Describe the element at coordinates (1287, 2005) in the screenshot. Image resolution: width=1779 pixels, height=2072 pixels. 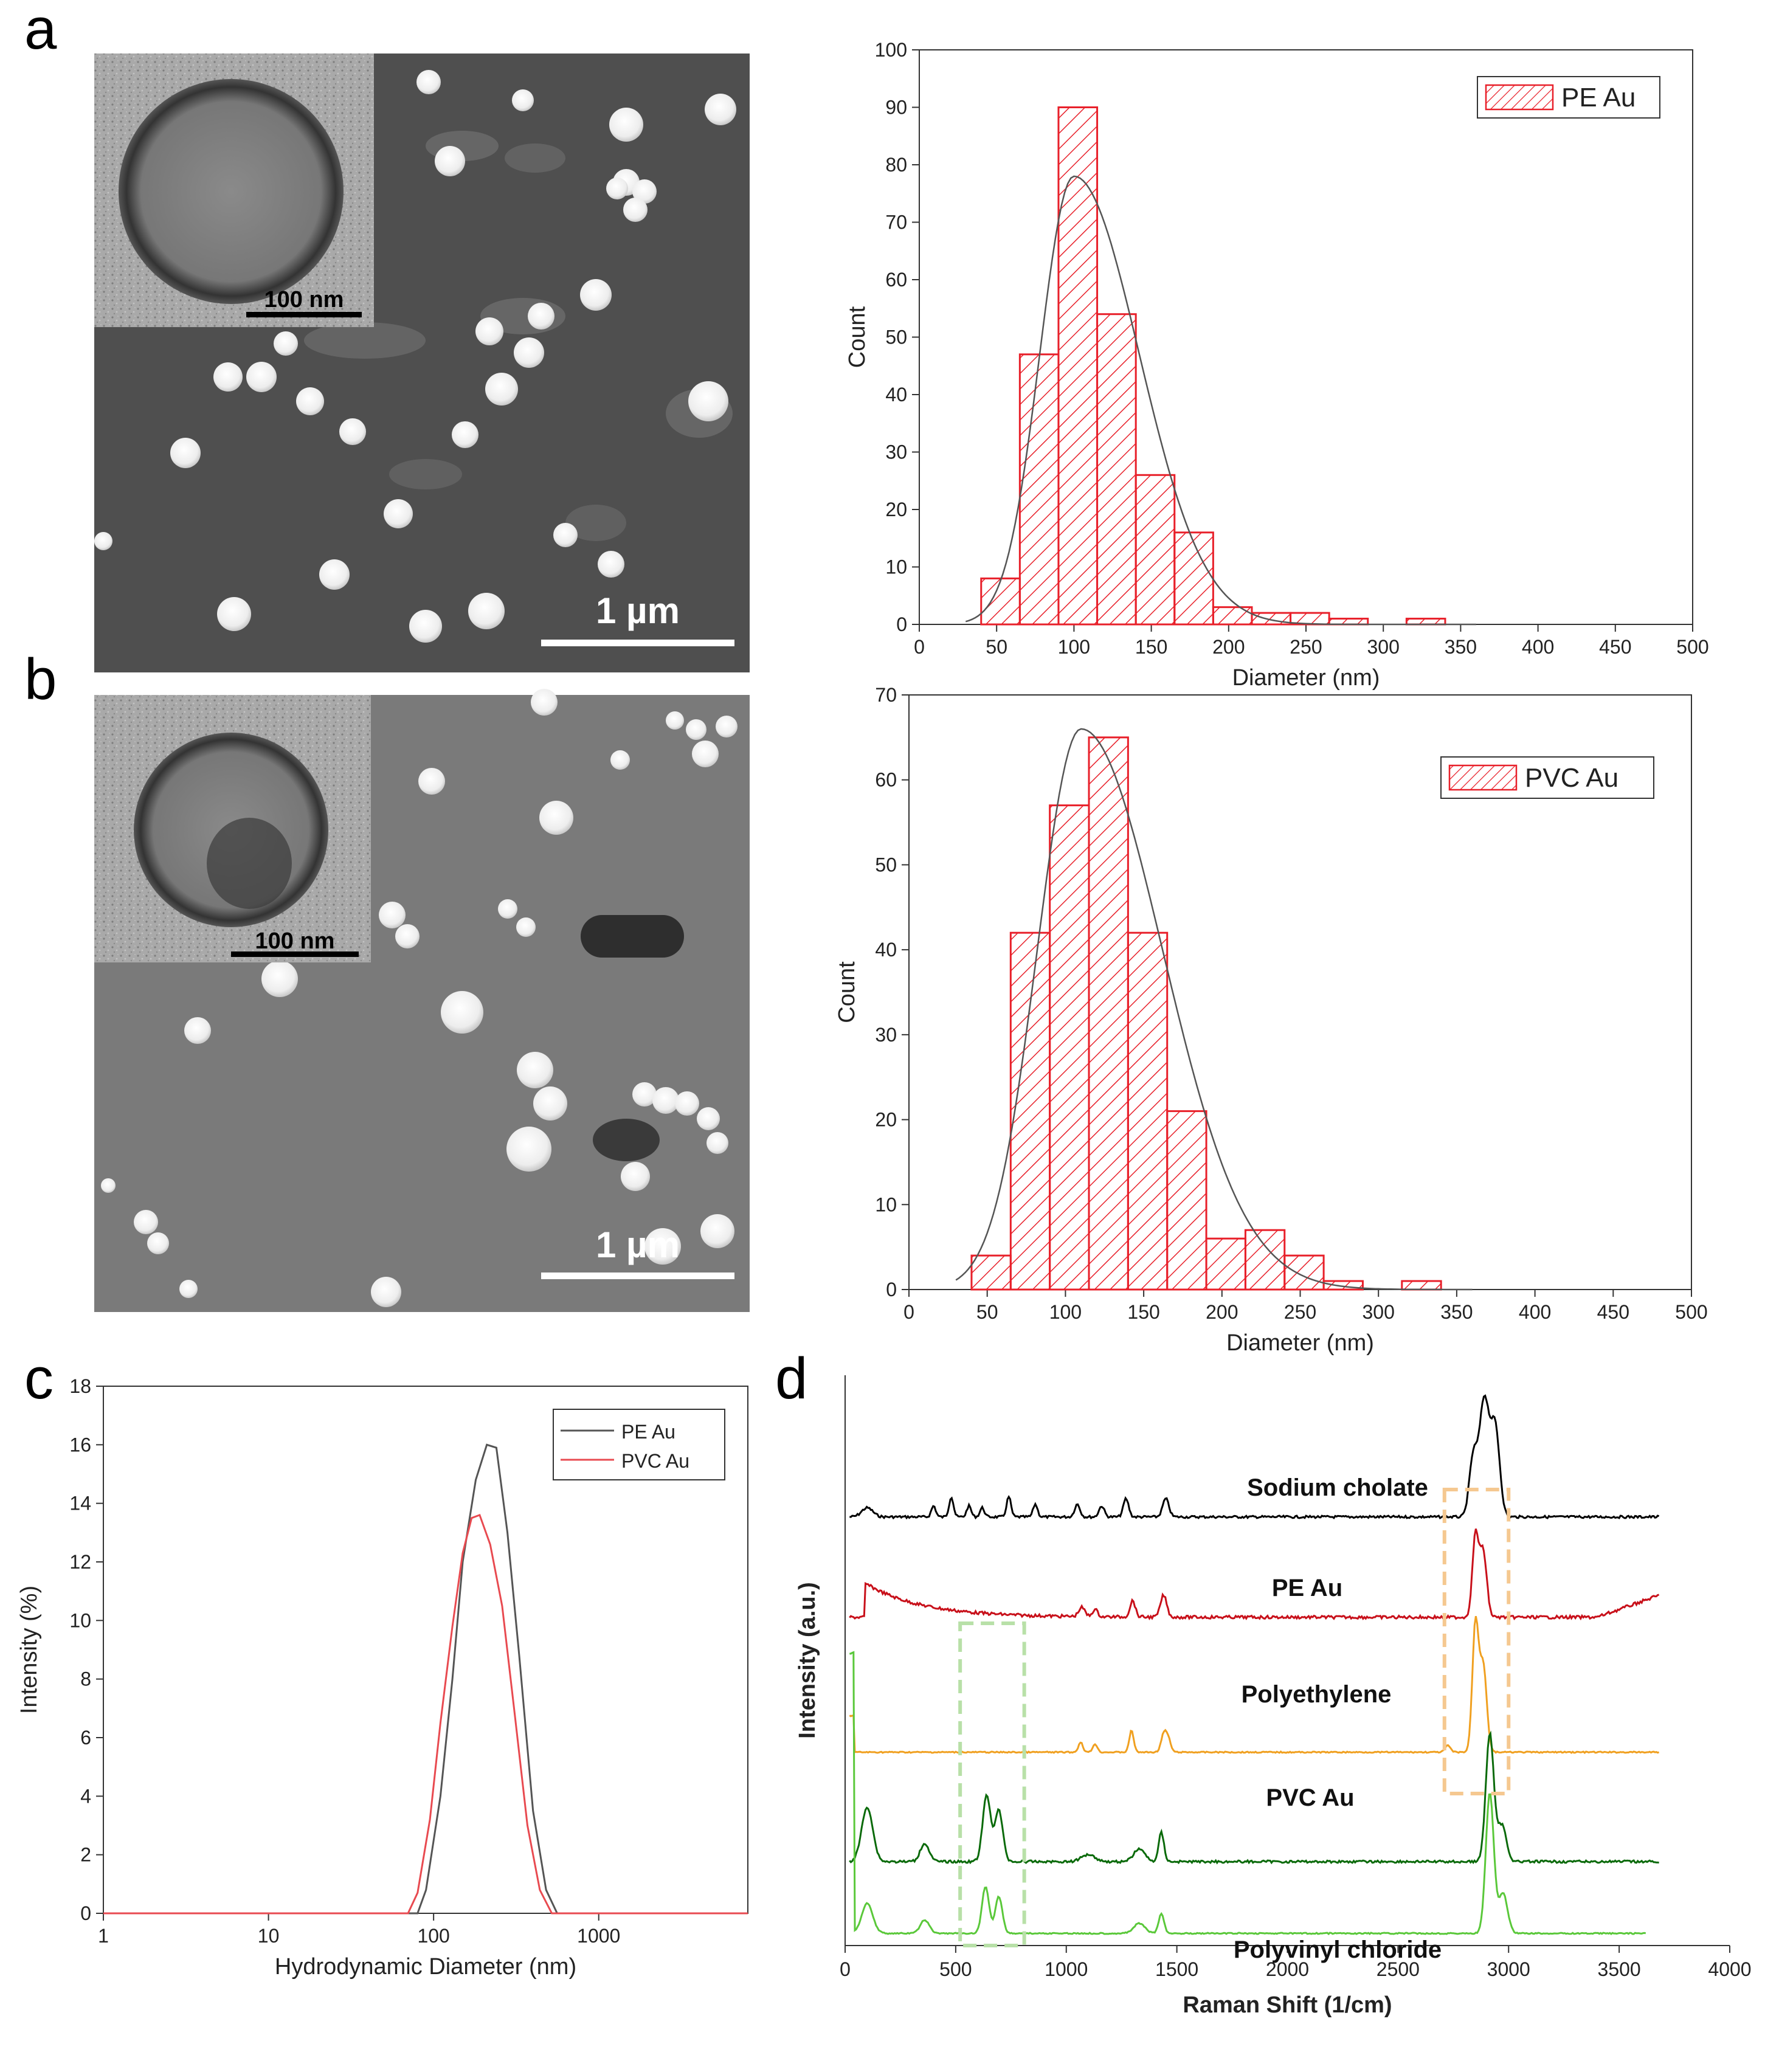
I see `x-axis-label: Raman Shift (1/cm)` at that location.